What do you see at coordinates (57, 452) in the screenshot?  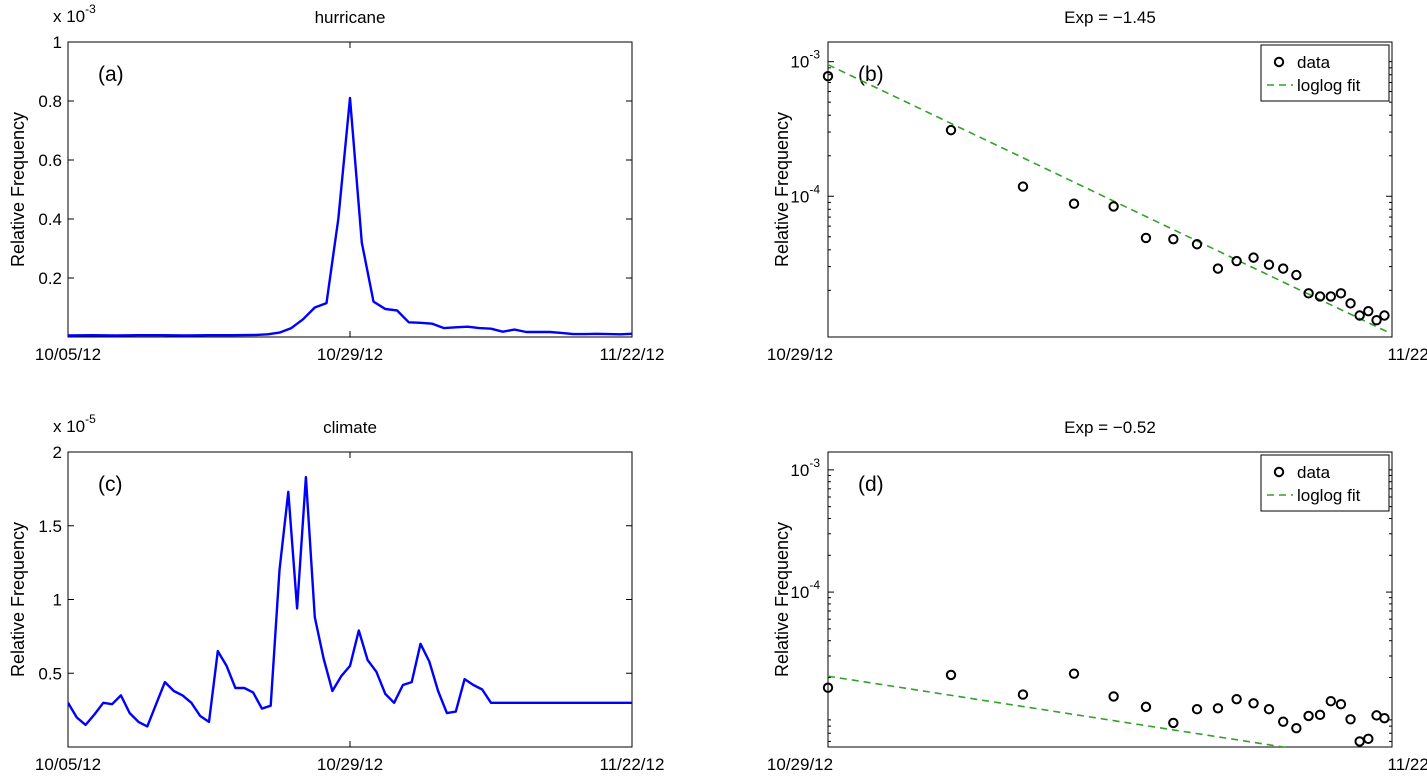 I see `y-tick-label: 2` at bounding box center [57, 452].